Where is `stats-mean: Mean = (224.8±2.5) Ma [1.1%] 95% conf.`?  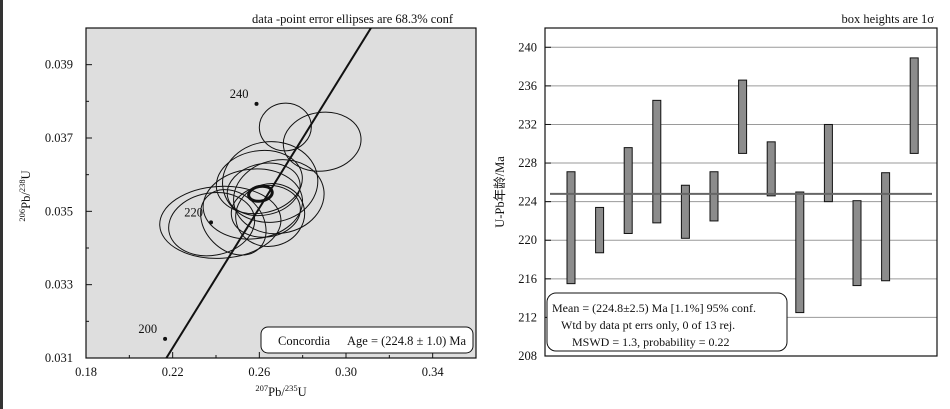 stats-mean: Mean = (224.8±2.5) Ma [1.1%] 95% conf. is located at coordinates (654, 308).